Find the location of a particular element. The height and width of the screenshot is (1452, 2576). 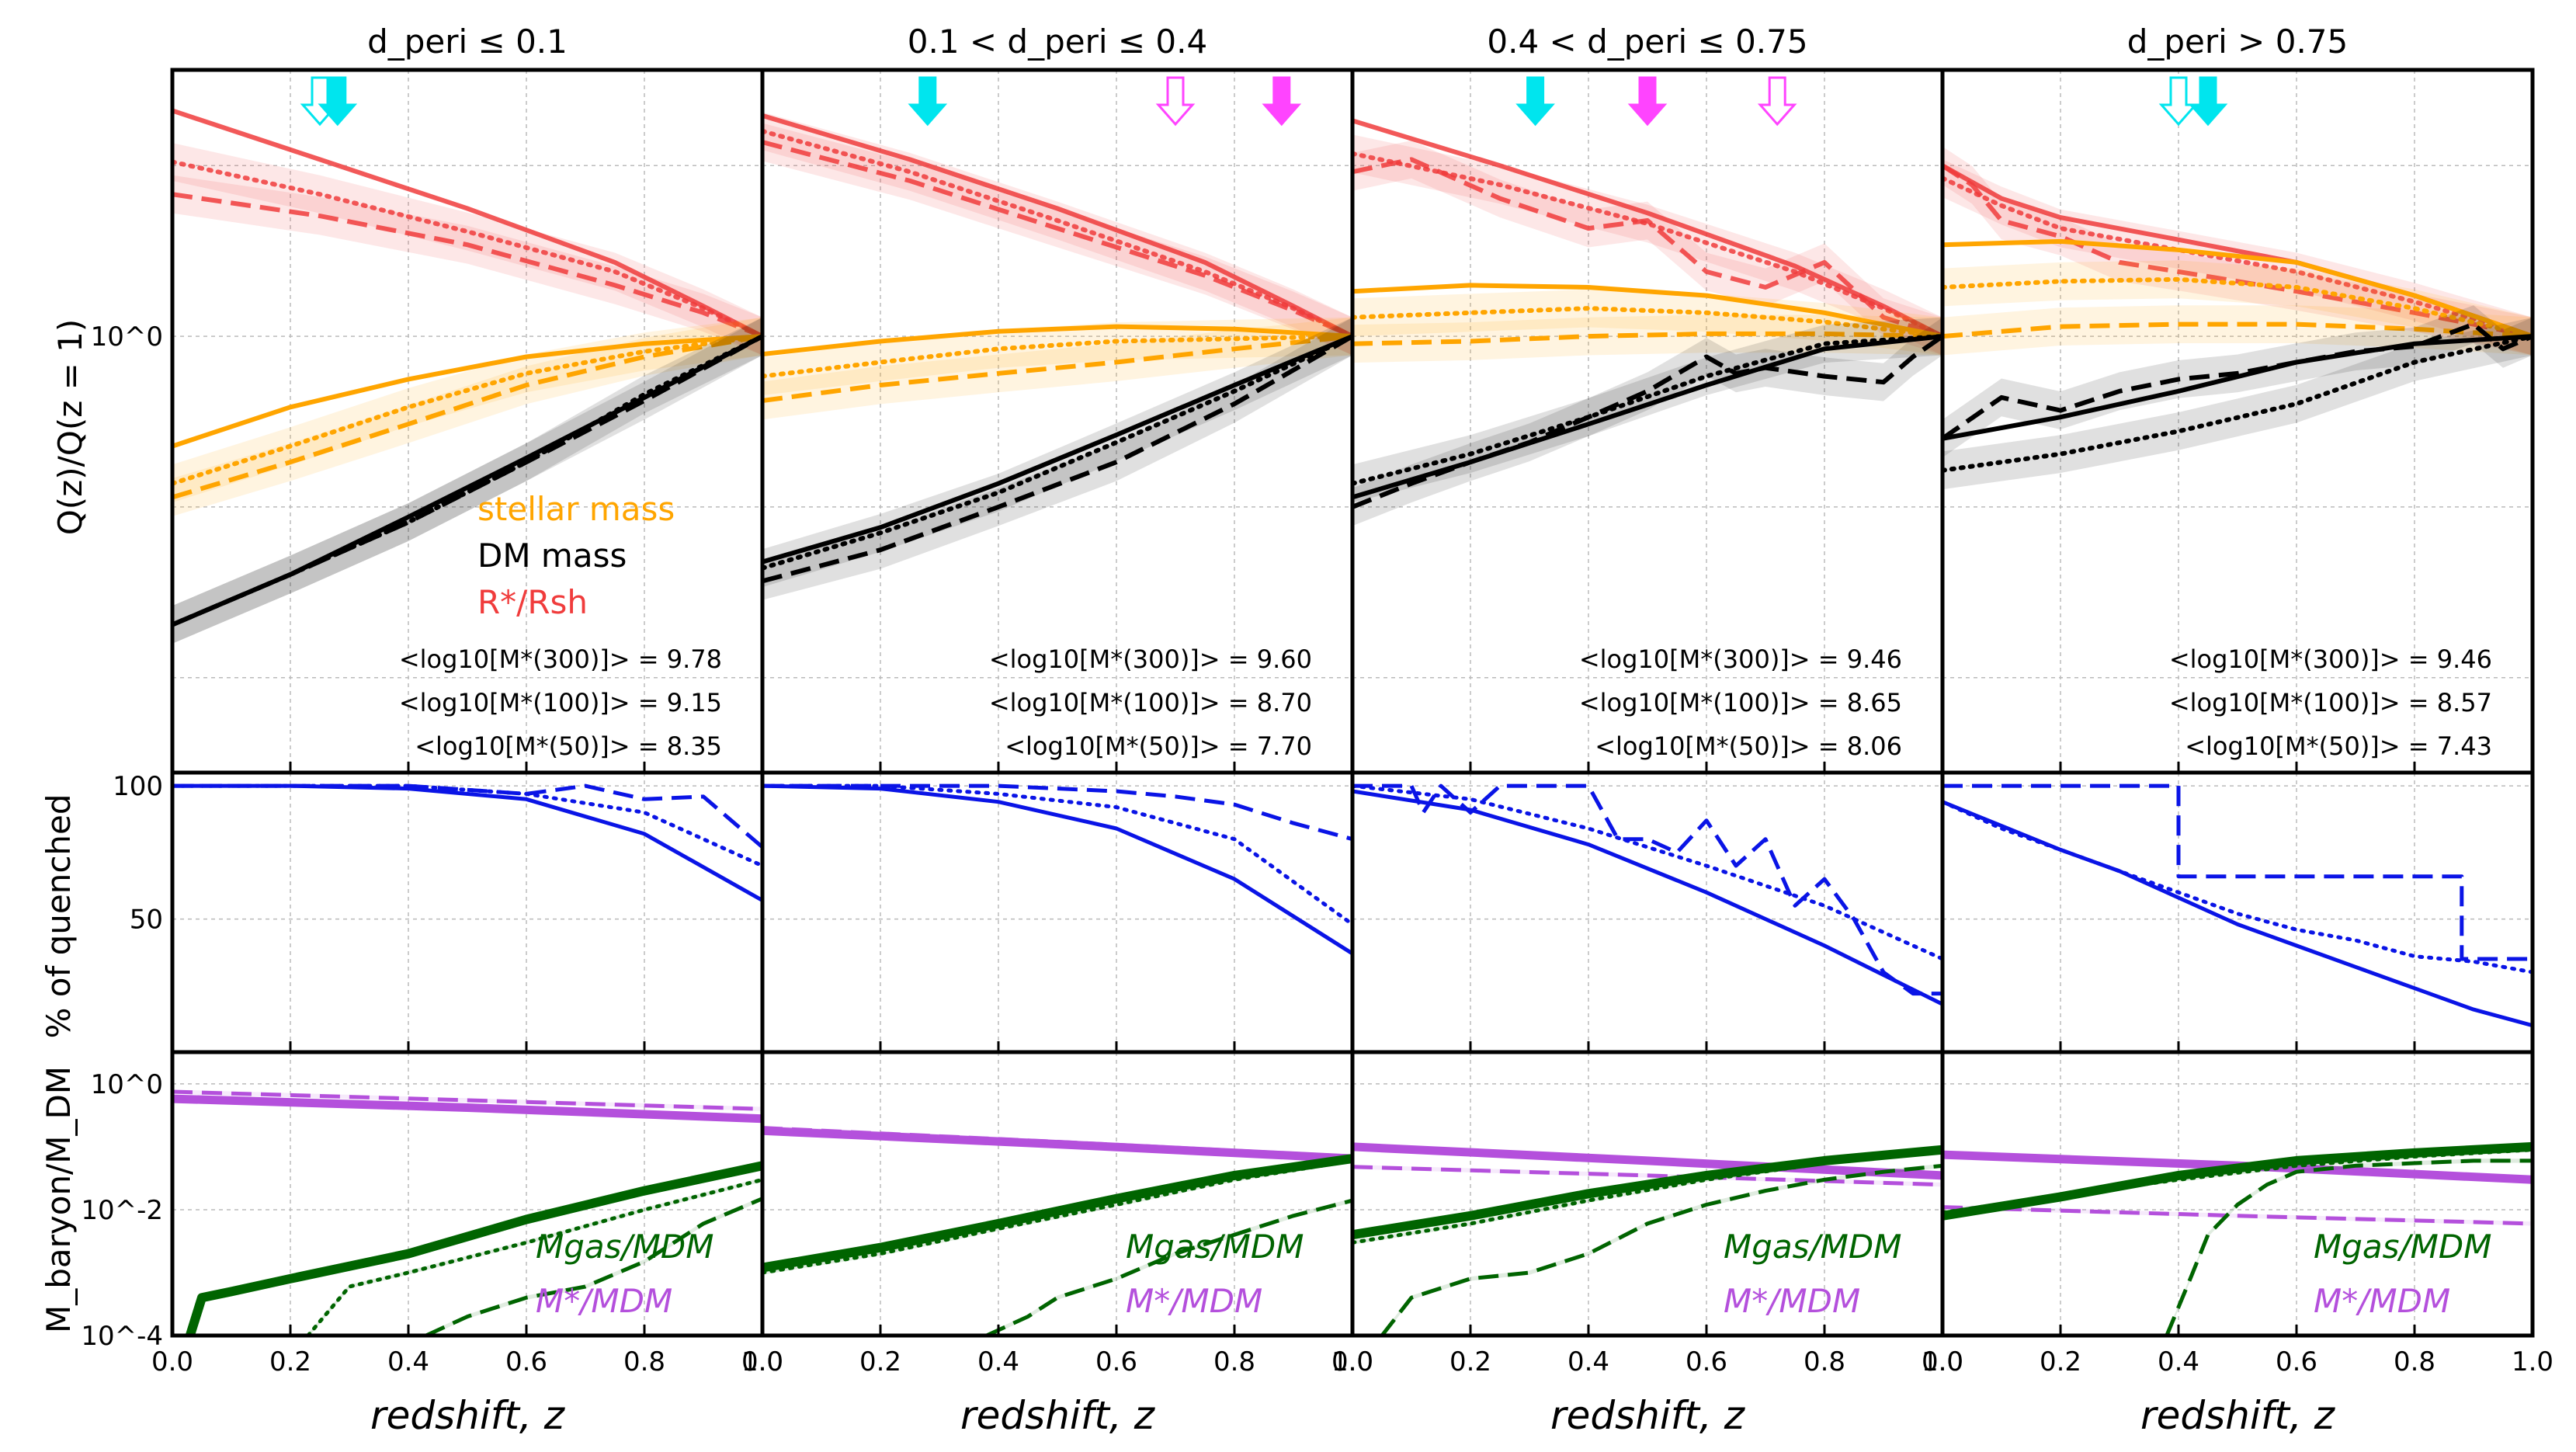

y-tick-label-middle: 100 is located at coordinates (138, 786).